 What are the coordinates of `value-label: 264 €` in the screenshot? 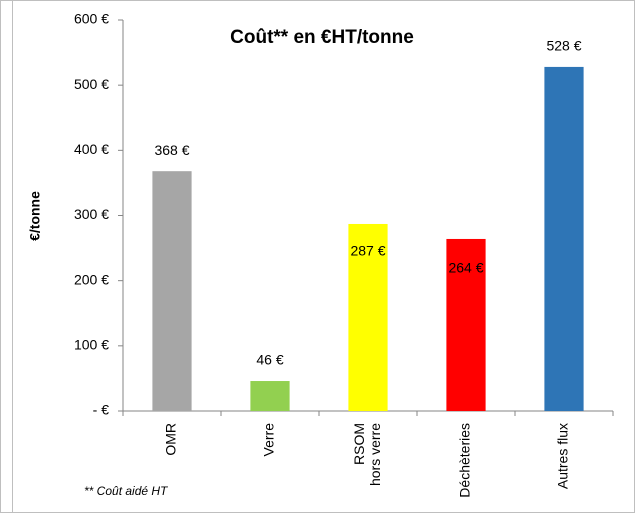 It's located at (465, 268).